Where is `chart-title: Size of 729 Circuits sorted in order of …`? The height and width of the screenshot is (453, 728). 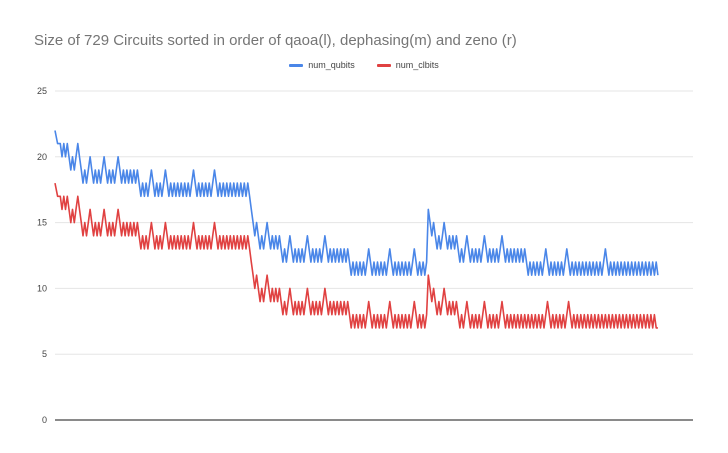
chart-title: Size of 729 Circuits sorted in order of … is located at coordinates (275, 40).